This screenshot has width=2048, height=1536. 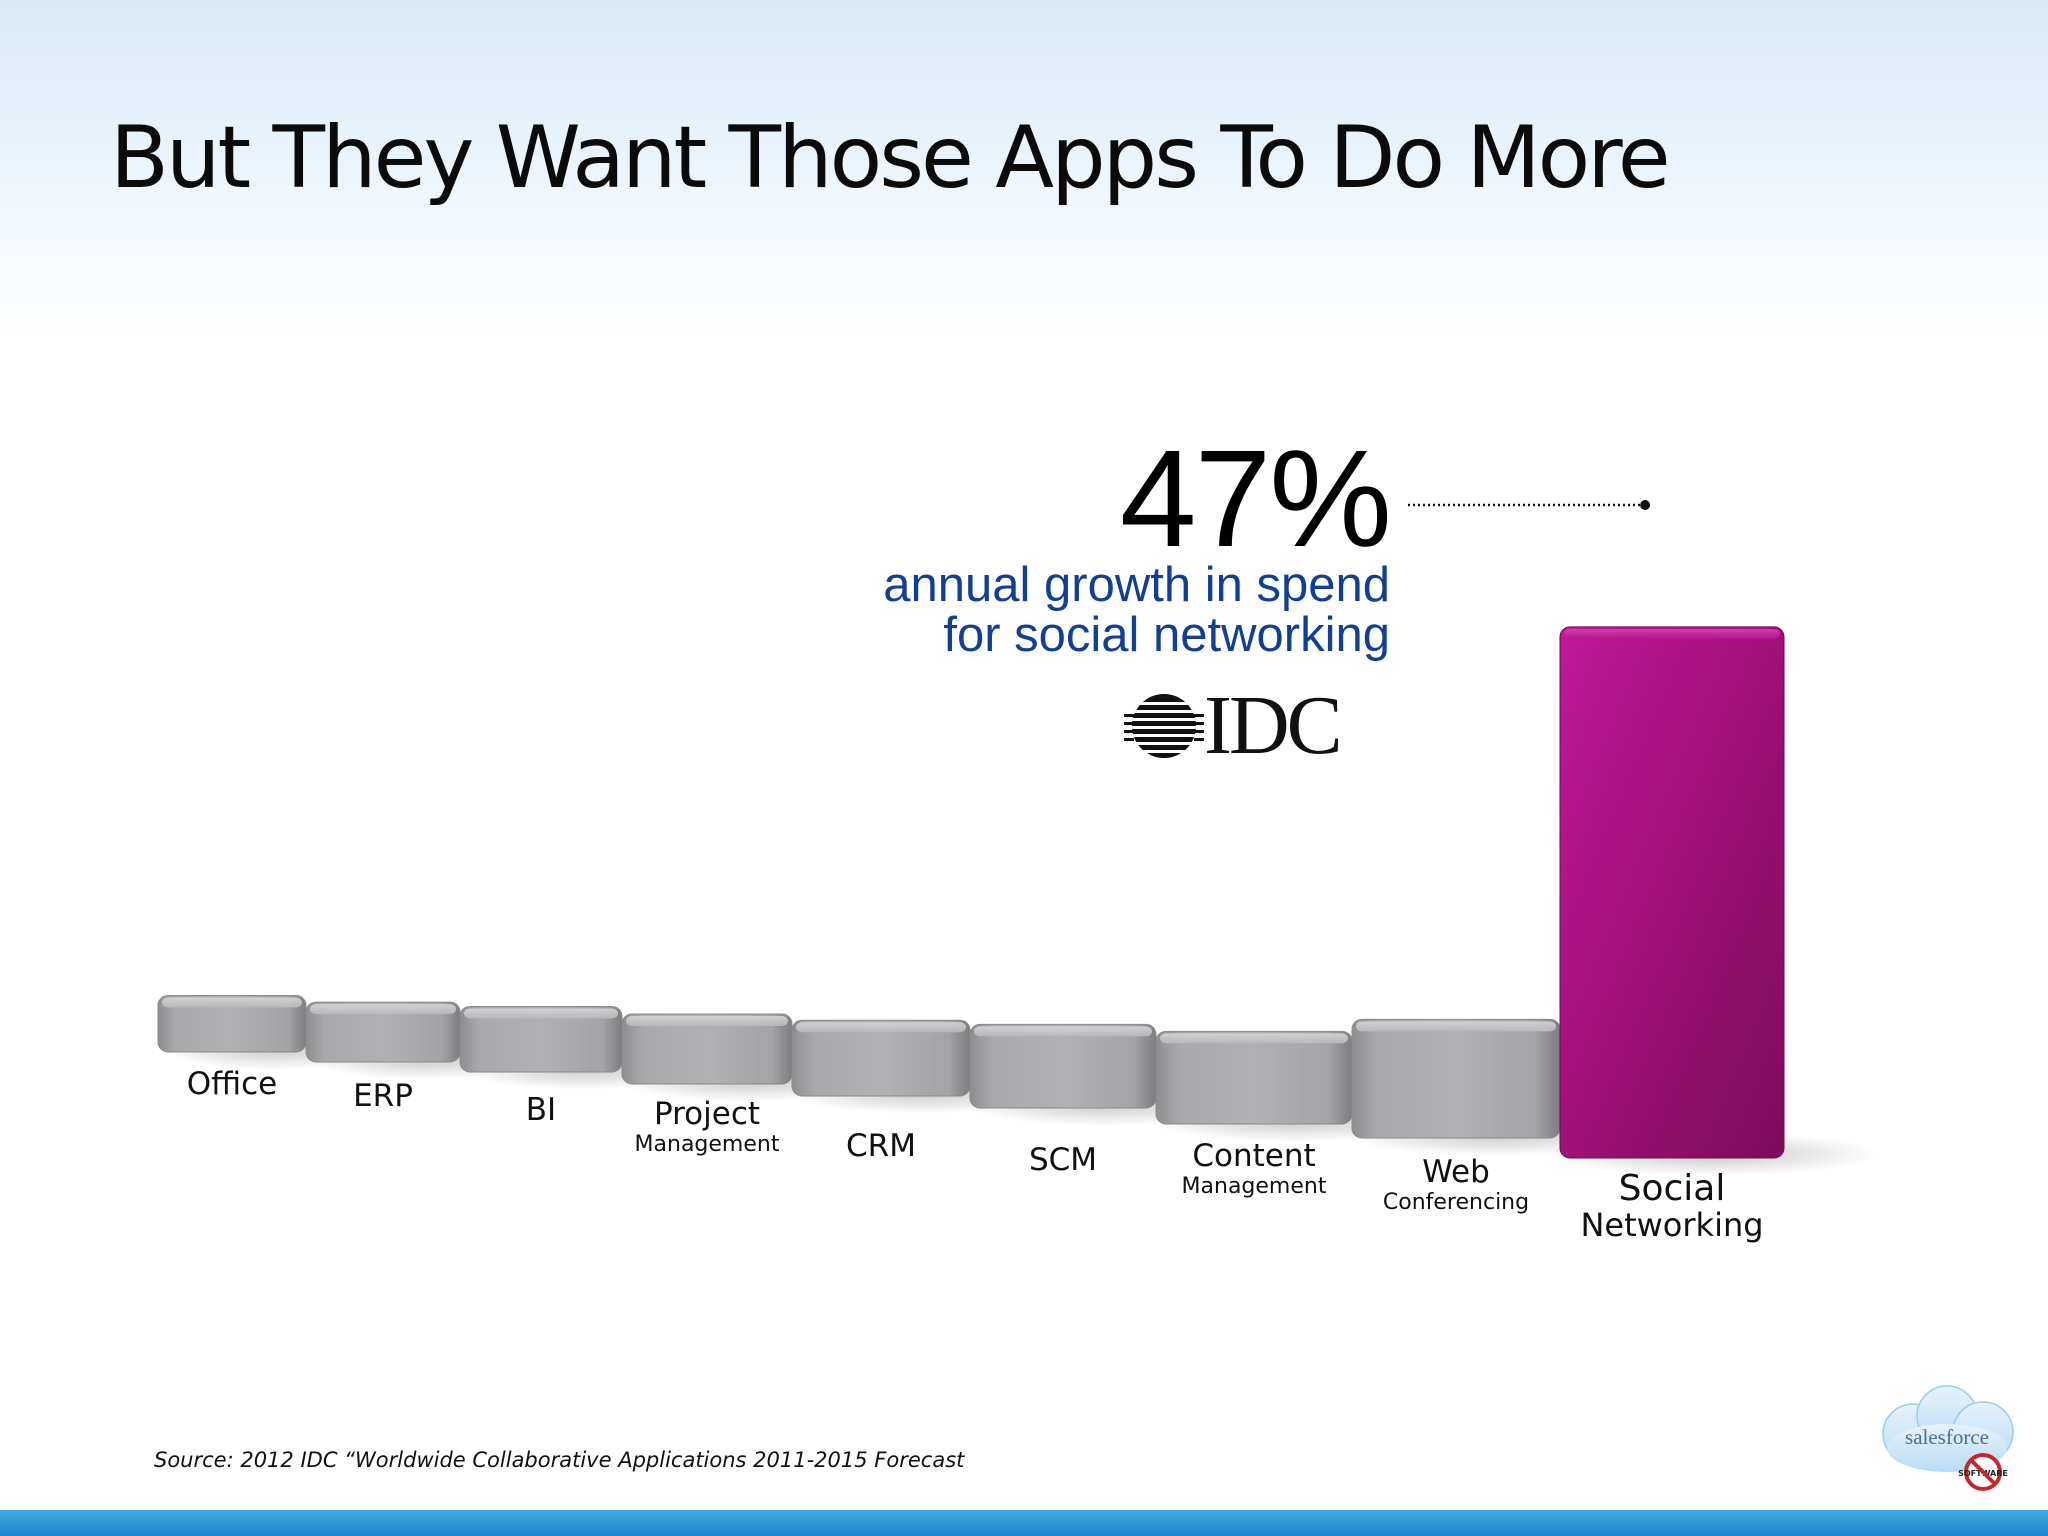 I want to click on bar-project-management, so click(x=707, y=1049).